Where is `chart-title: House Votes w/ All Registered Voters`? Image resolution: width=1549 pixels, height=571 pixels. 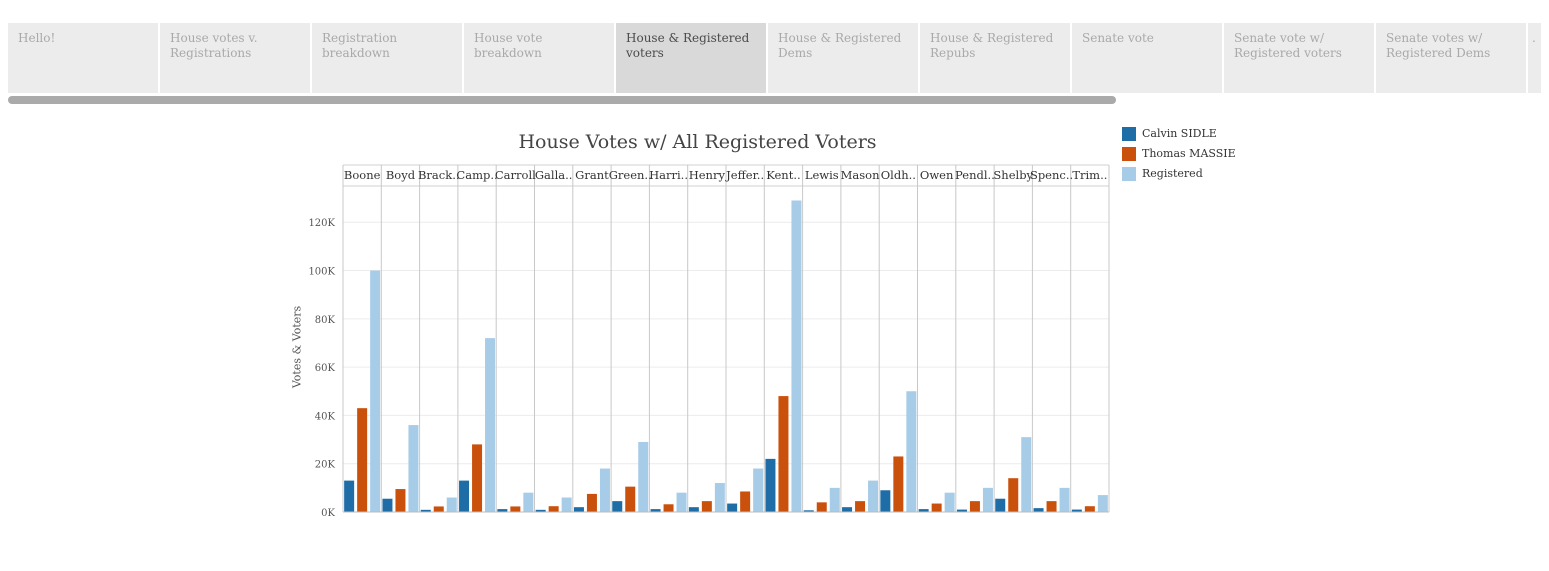 chart-title: House Votes w/ All Registered Voters is located at coordinates (697, 142).